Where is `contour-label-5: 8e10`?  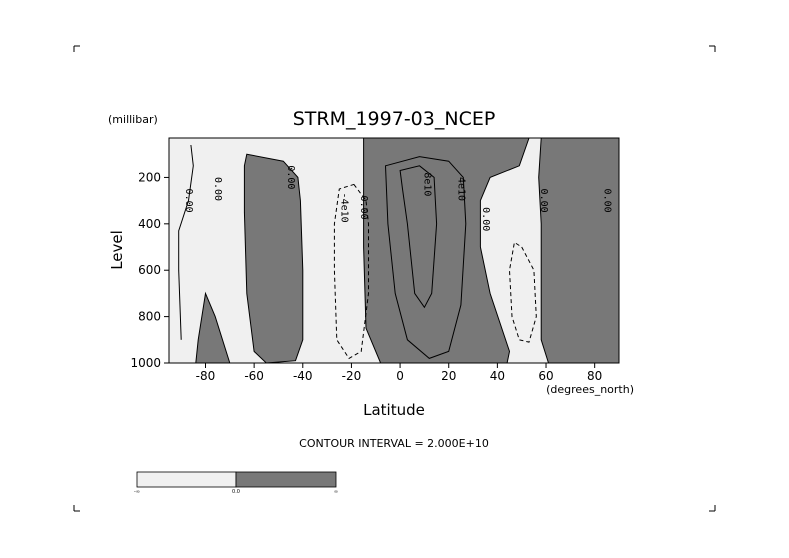 contour-label-5: 8e10 is located at coordinates (426, 184).